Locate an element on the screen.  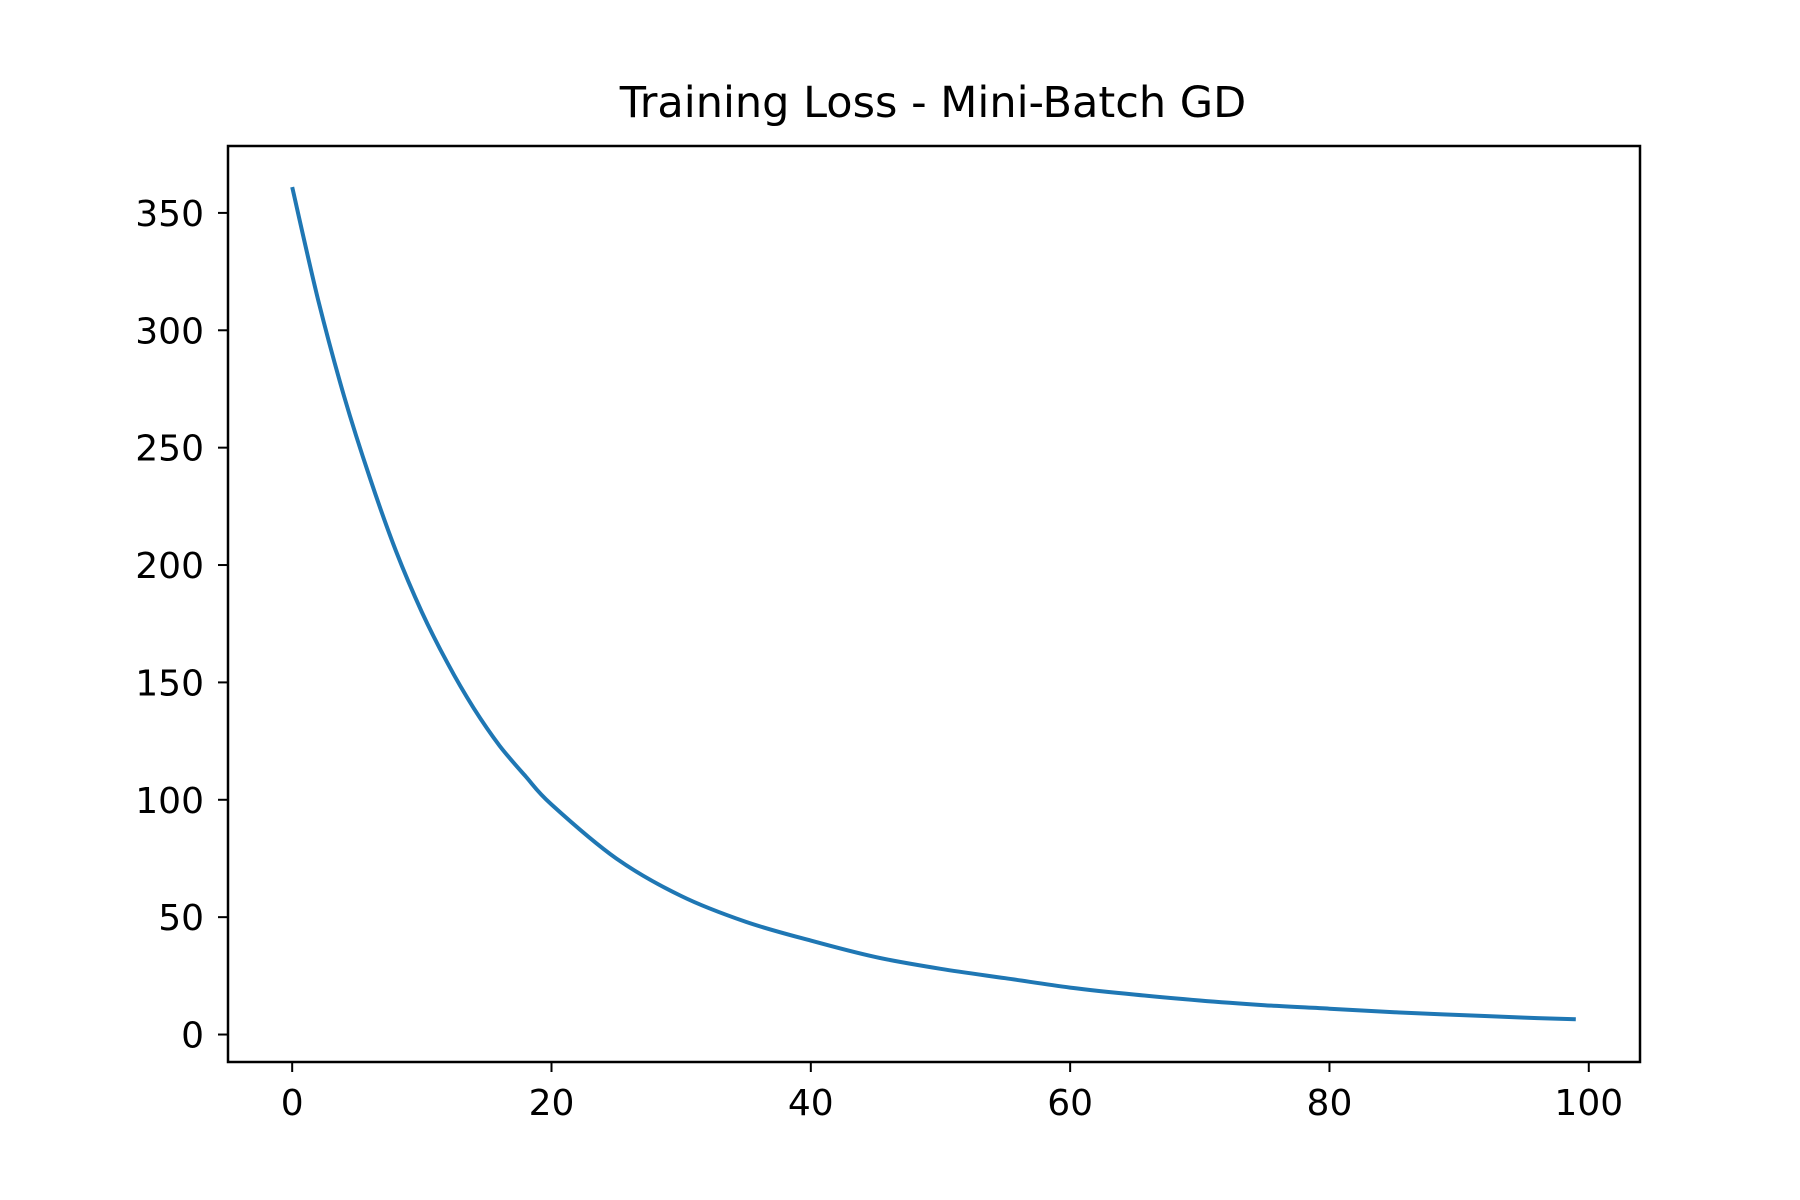
chart-title: Training Loss - Mini-Batch GD is located at coordinates (932, 103).